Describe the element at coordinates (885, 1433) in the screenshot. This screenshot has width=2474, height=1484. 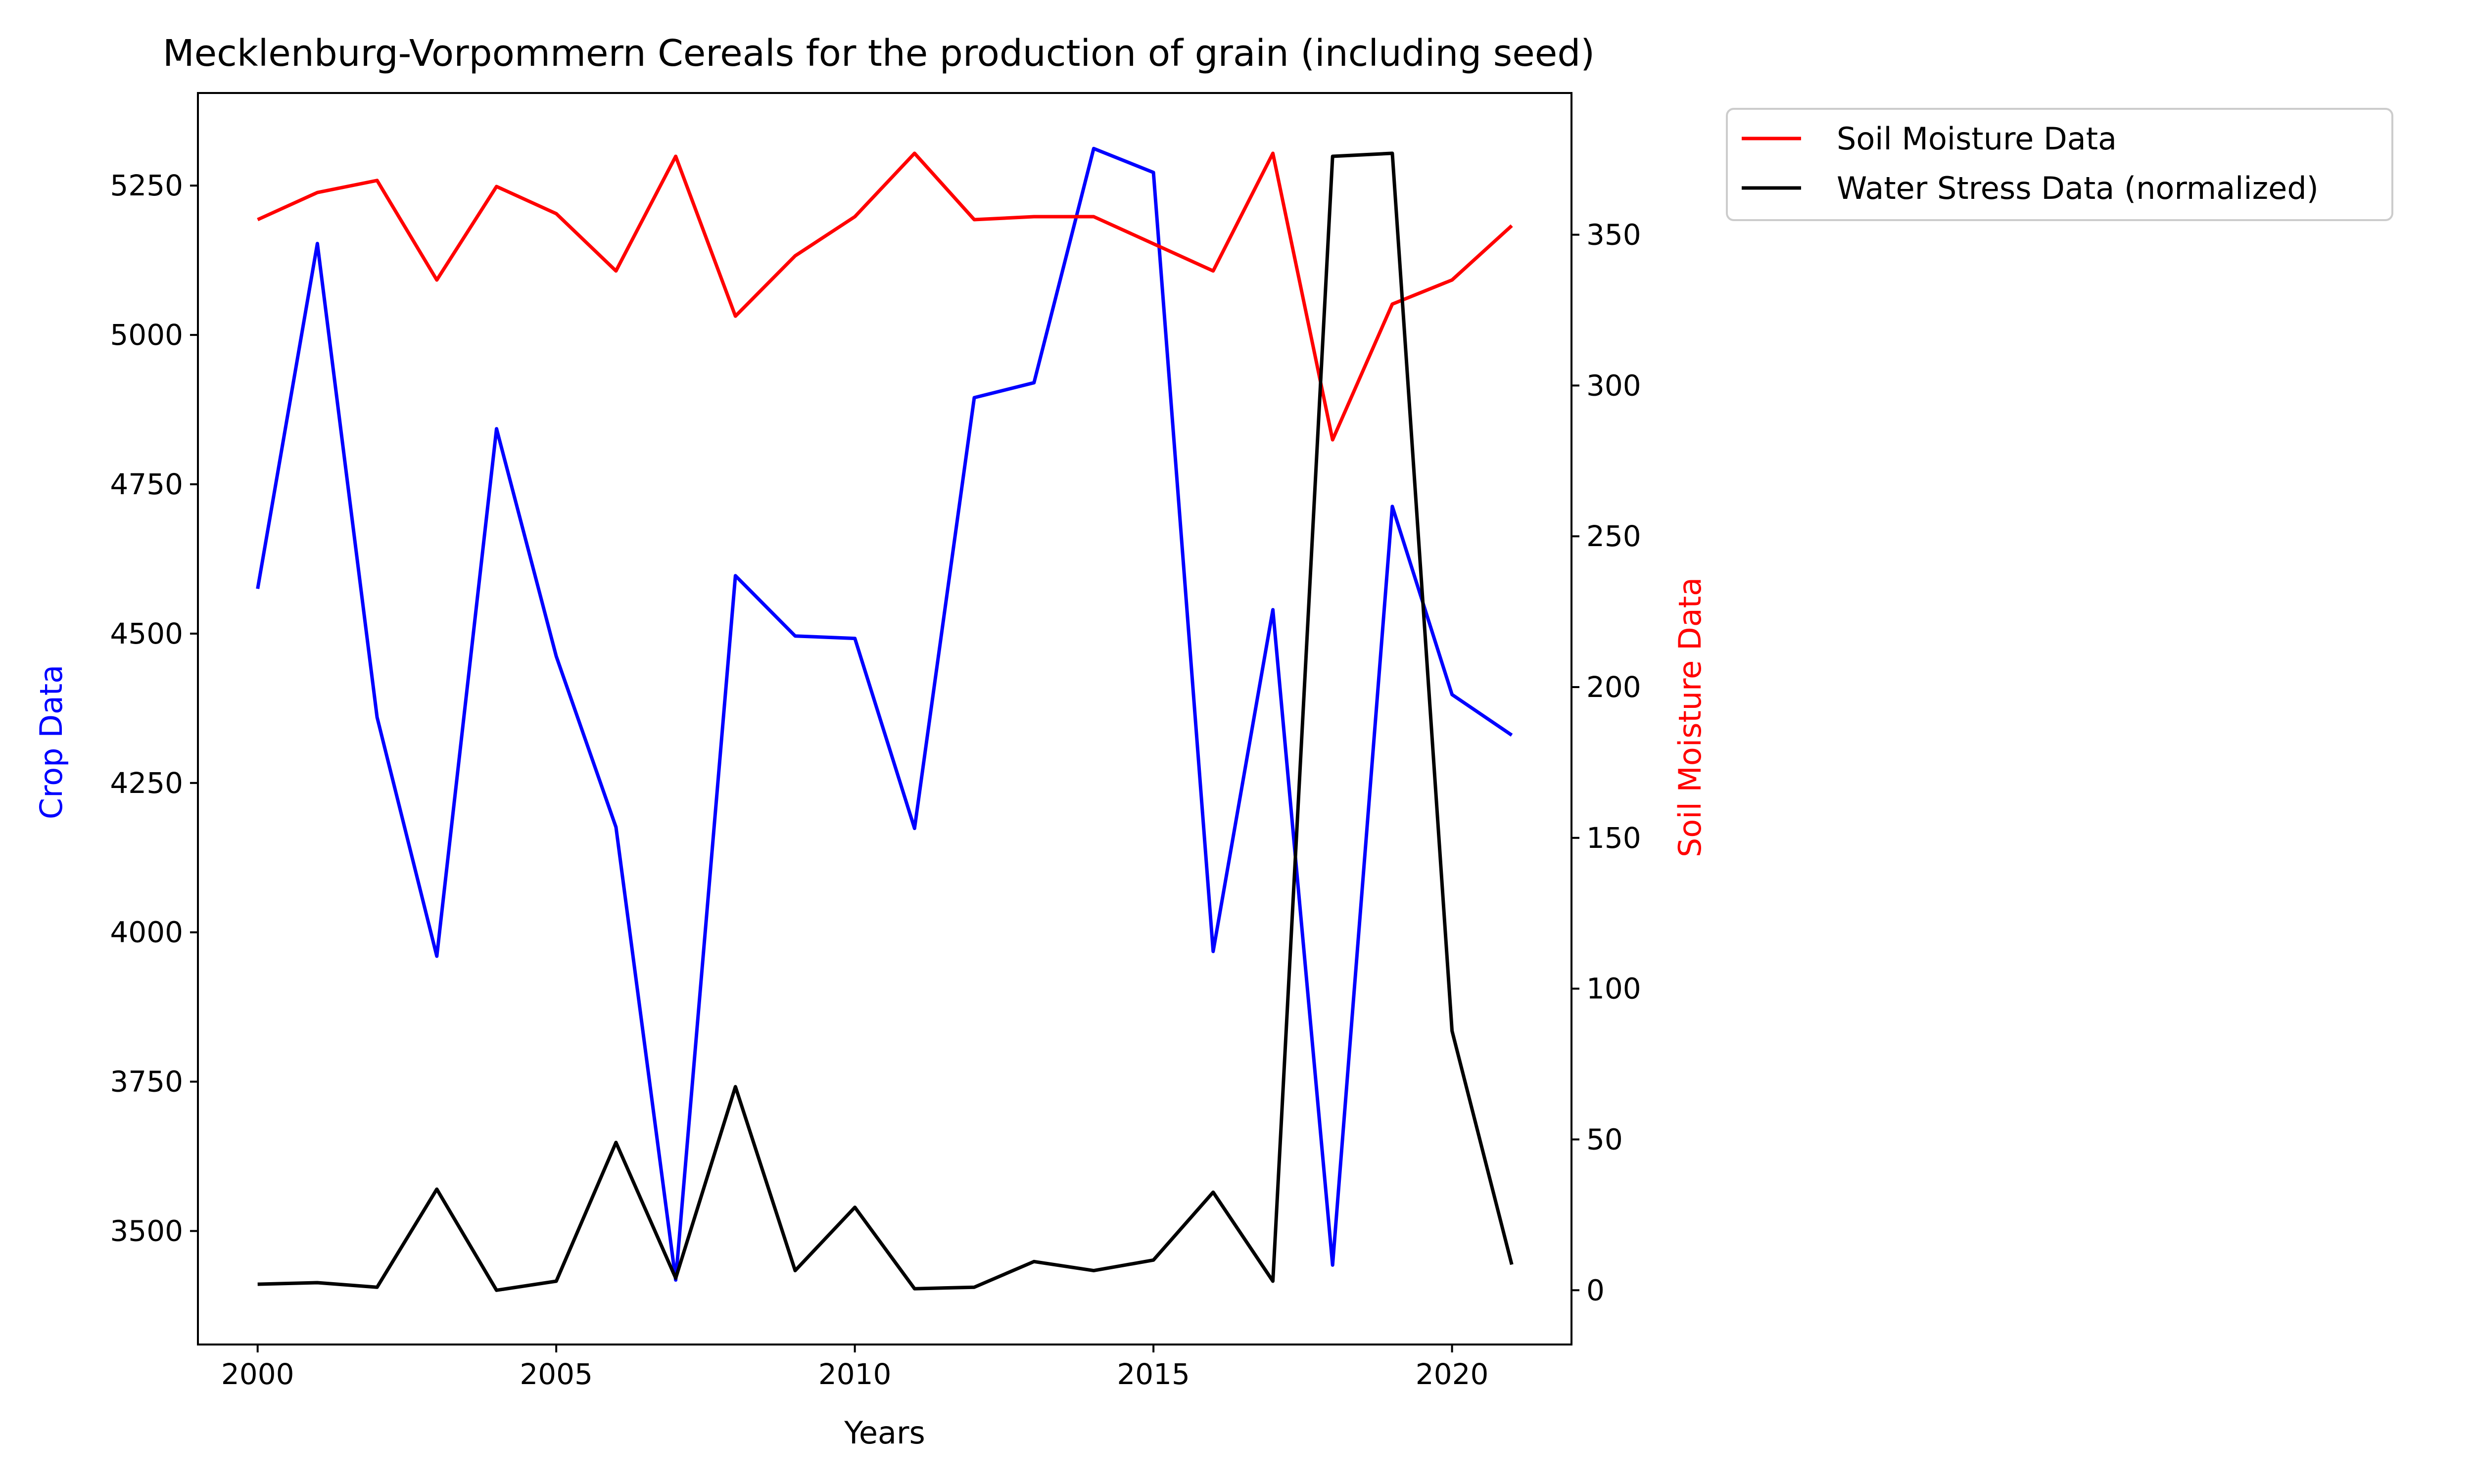
I see `x-axis-label: Years` at that location.